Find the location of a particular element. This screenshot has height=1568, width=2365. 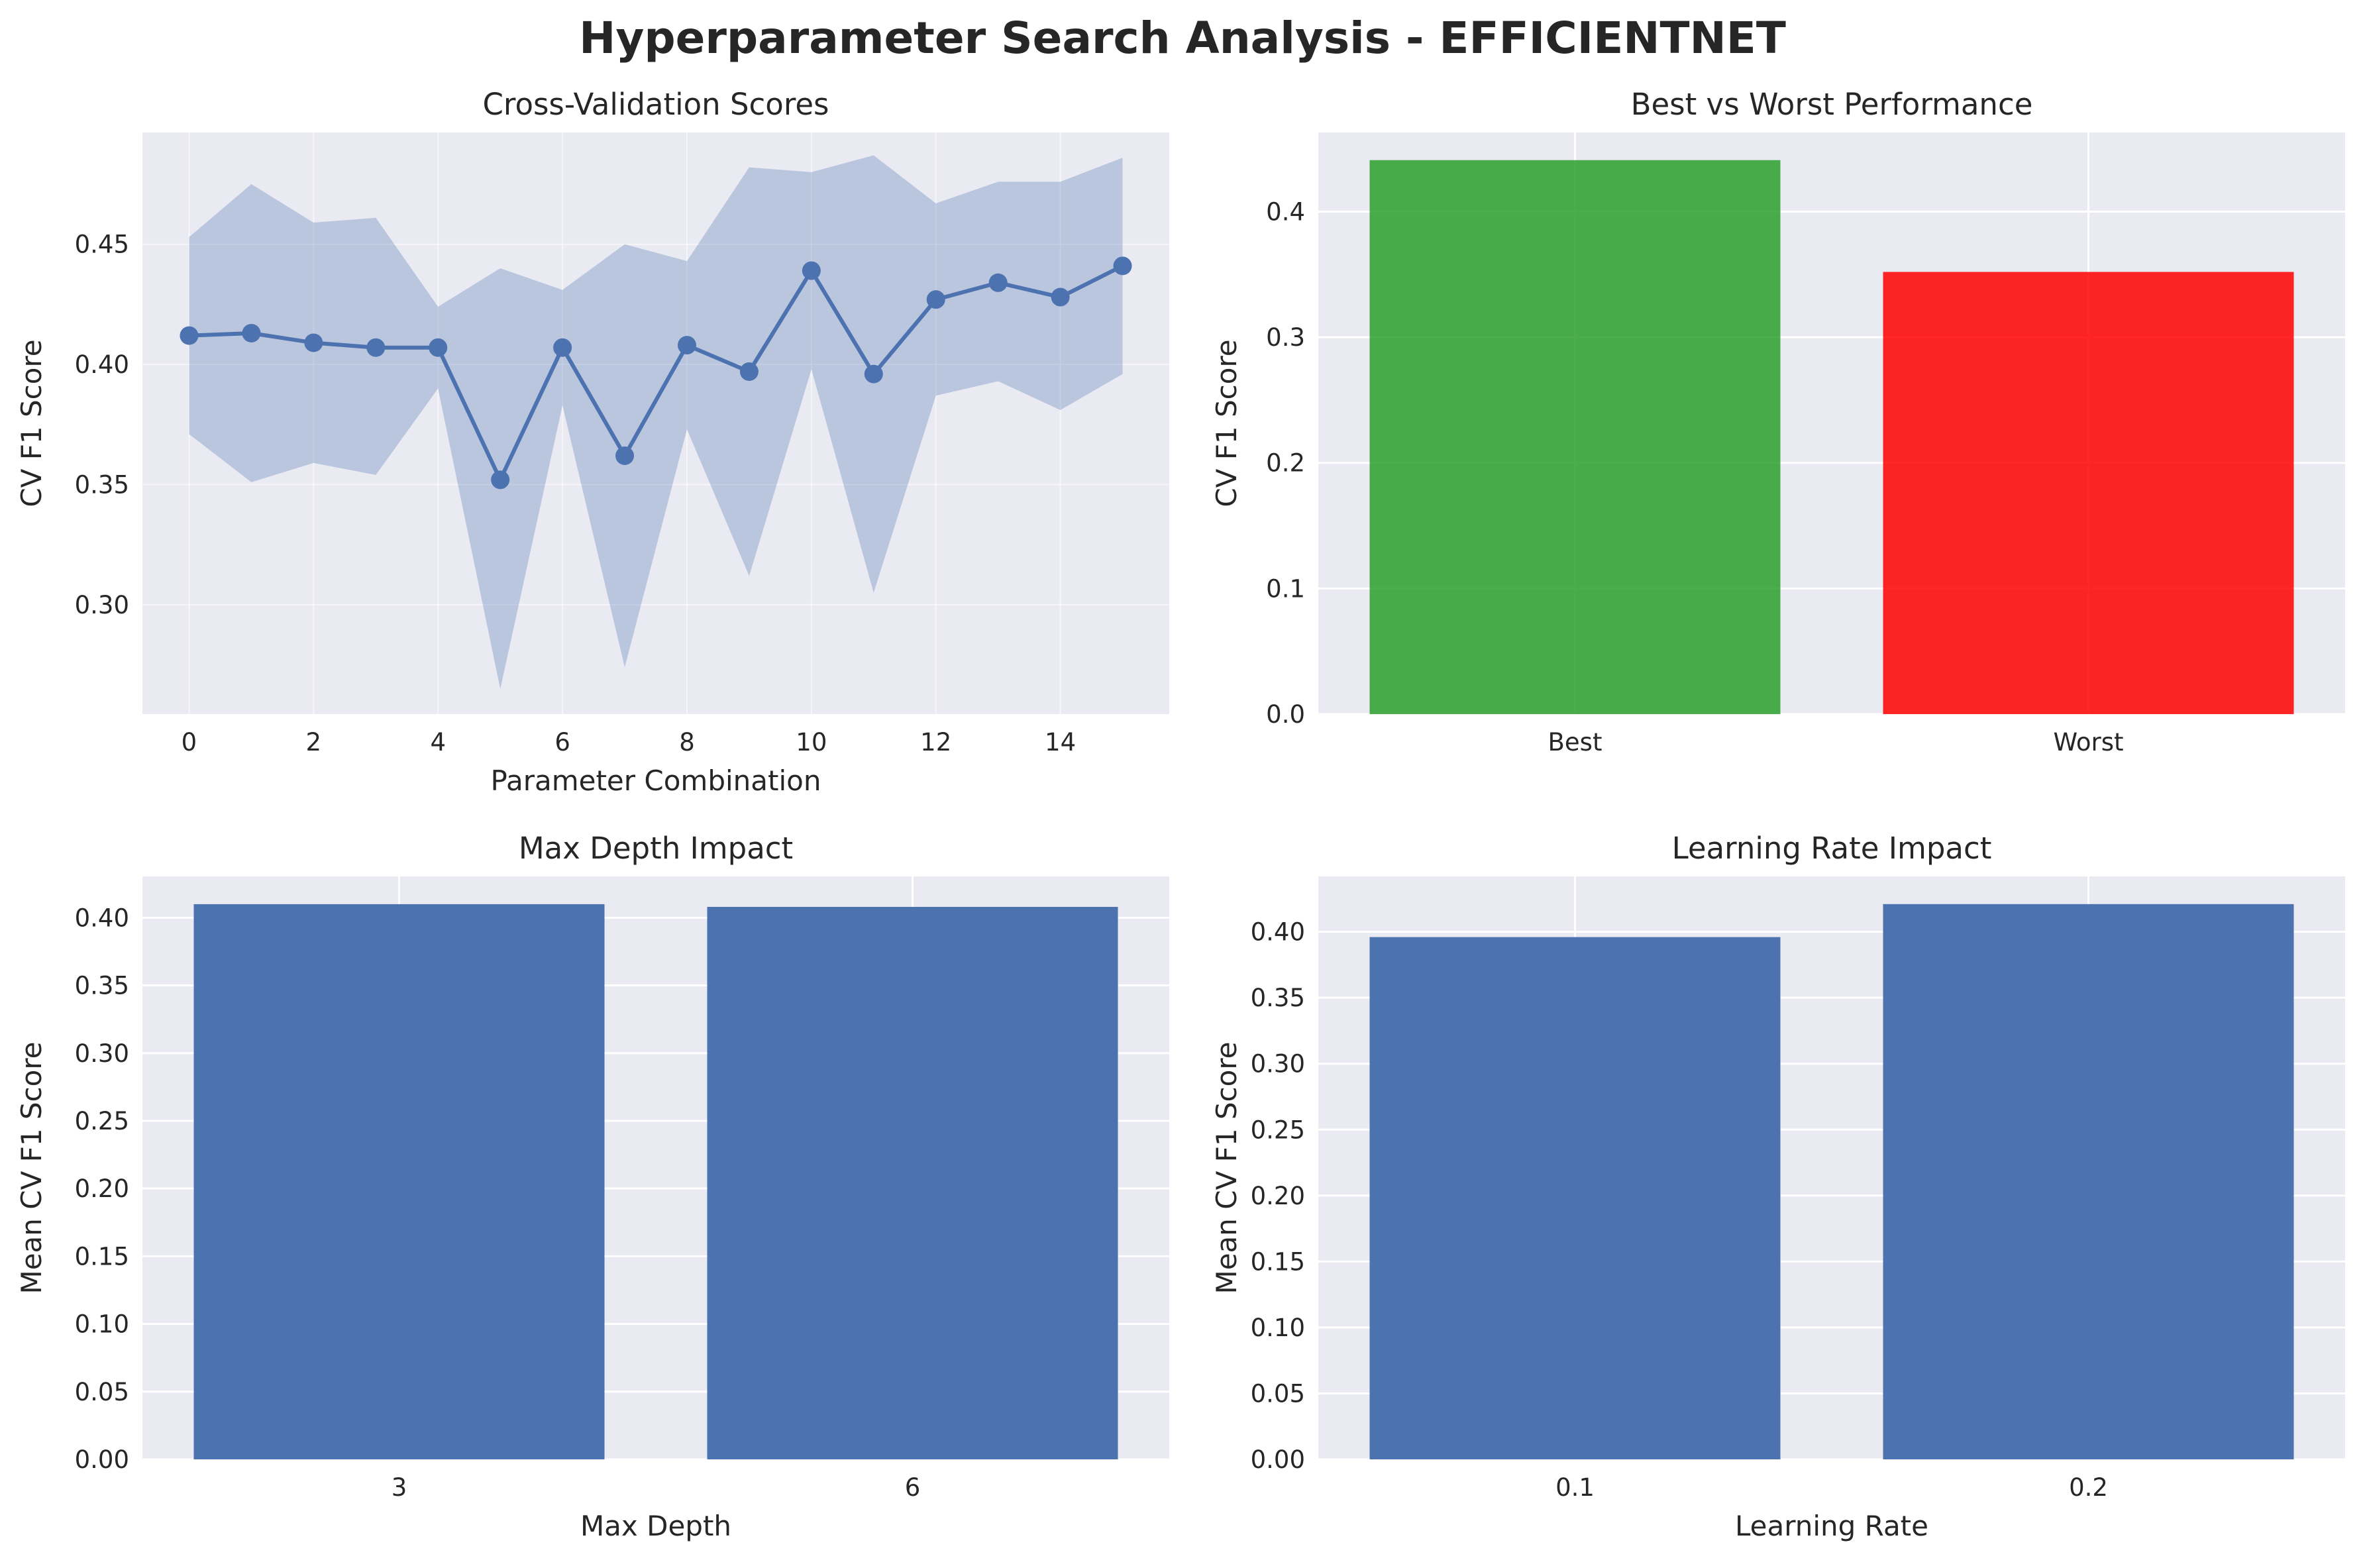

chart-2-ytick-label: 0.4 is located at coordinates (1285, 211).